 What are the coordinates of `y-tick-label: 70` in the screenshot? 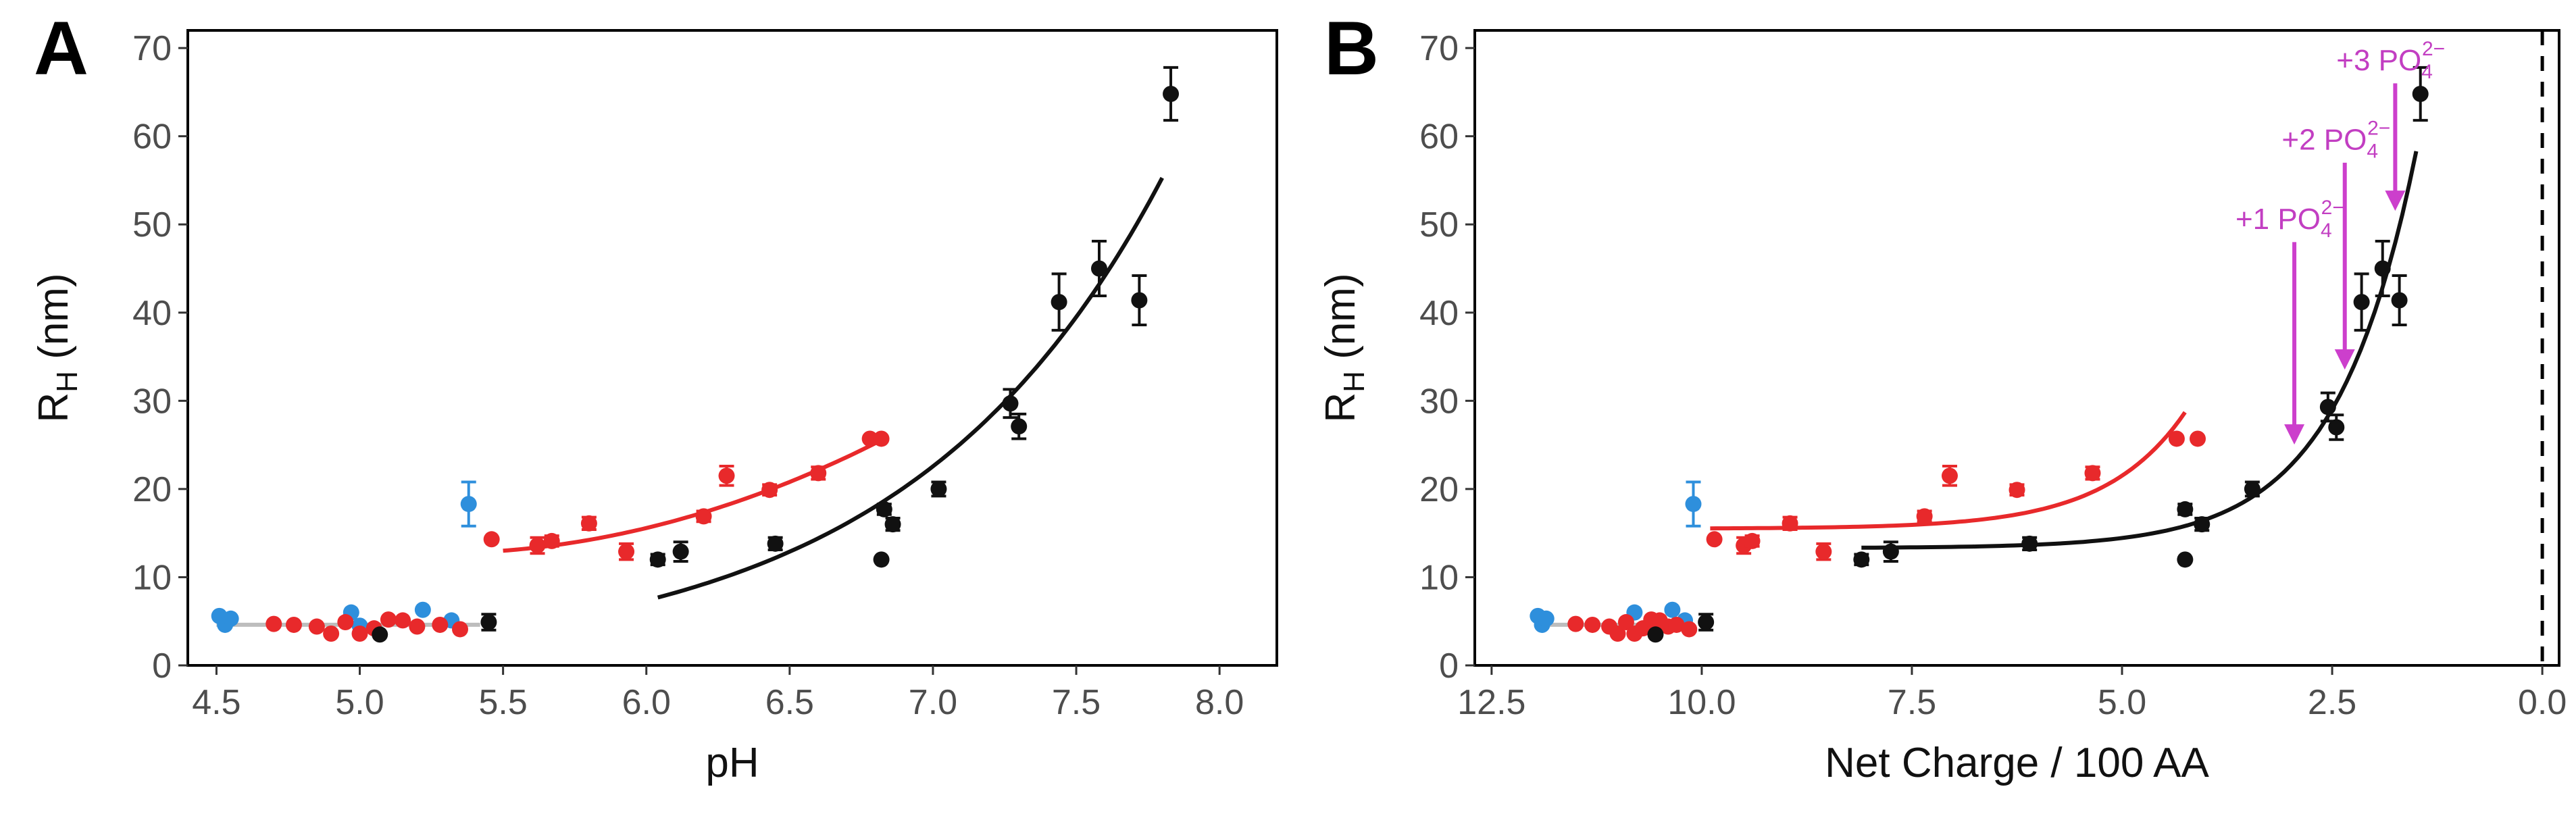 It's located at (1439, 48).